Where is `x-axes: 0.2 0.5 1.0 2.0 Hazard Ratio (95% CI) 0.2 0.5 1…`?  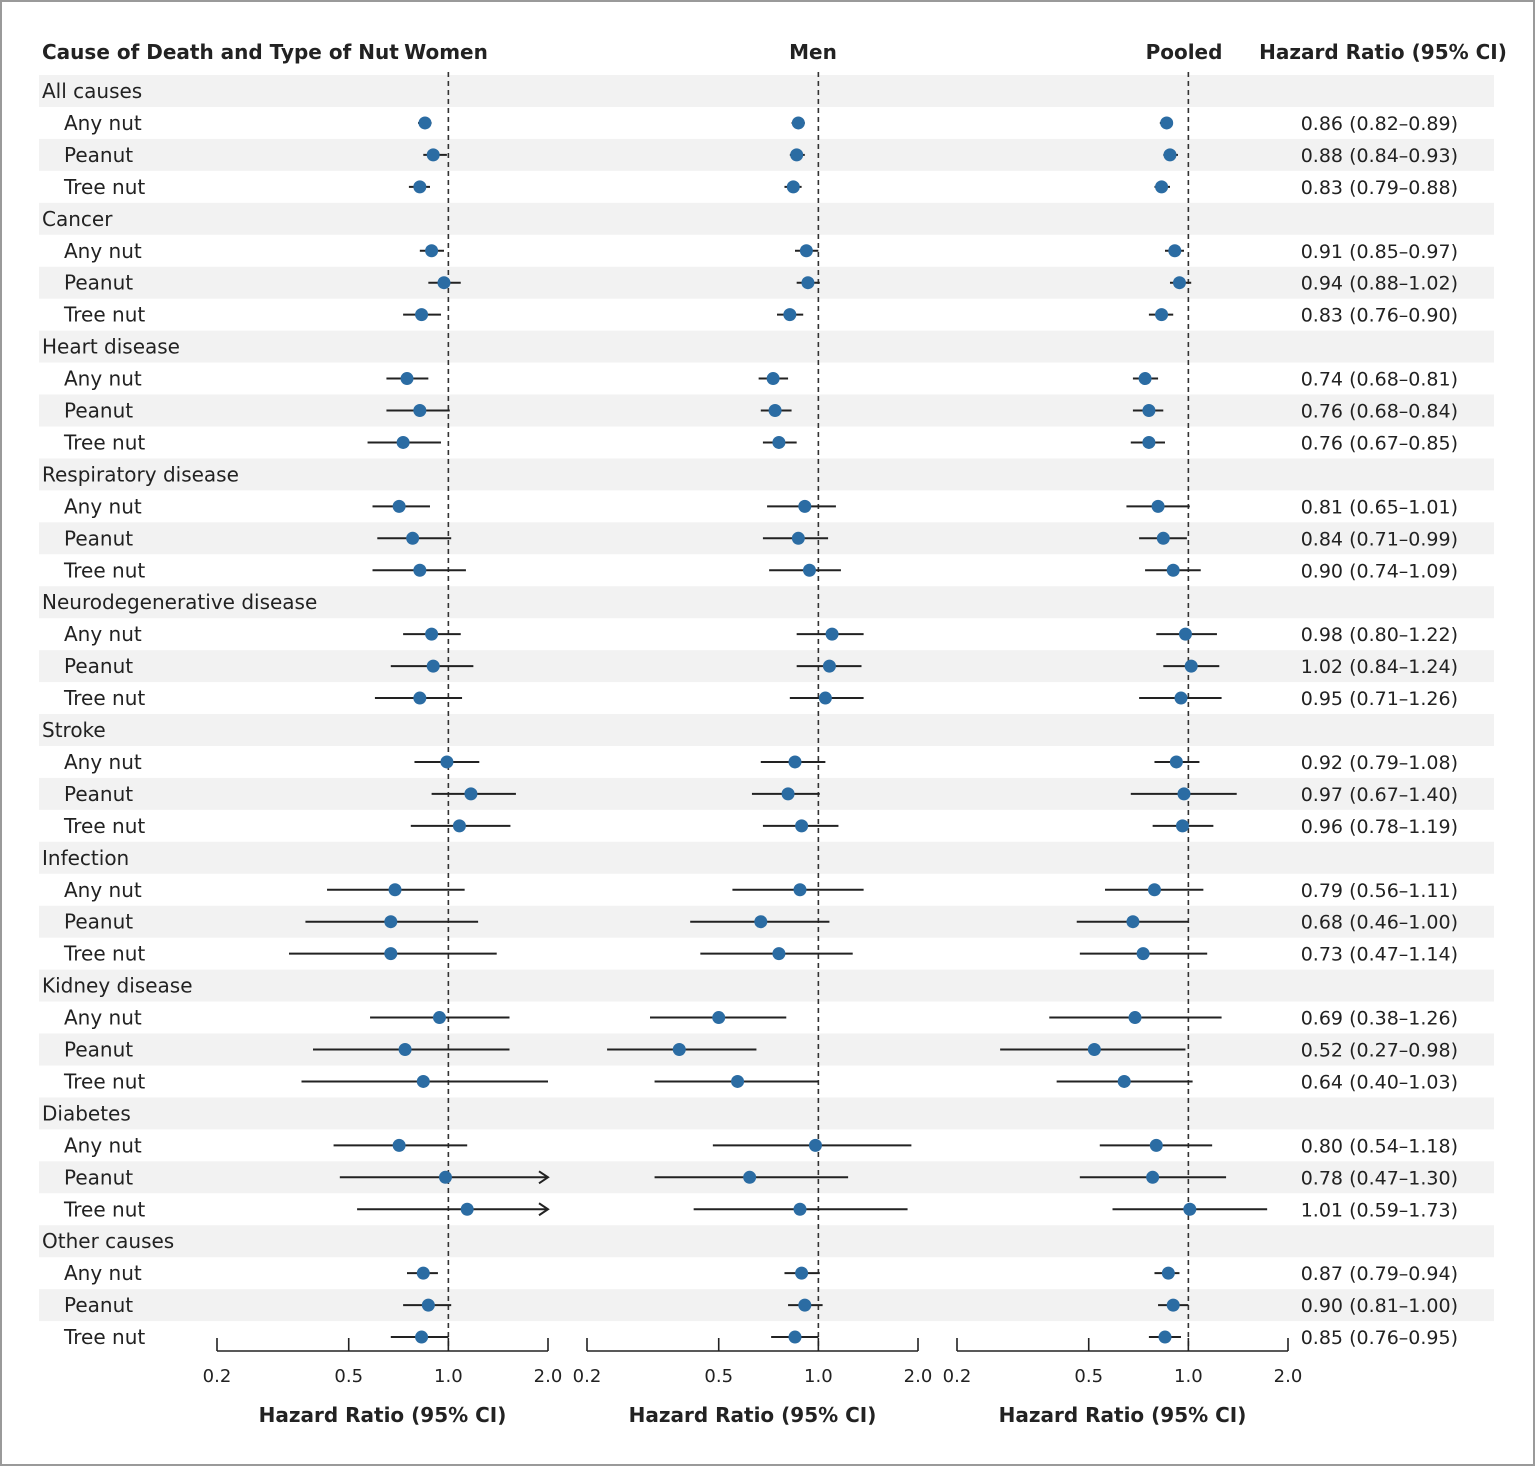
x-axes: 0.2 0.5 1.0 2.0 Hazard Ratio (95% CI) 0.2 0.5 1… is located at coordinates (753, 1382).